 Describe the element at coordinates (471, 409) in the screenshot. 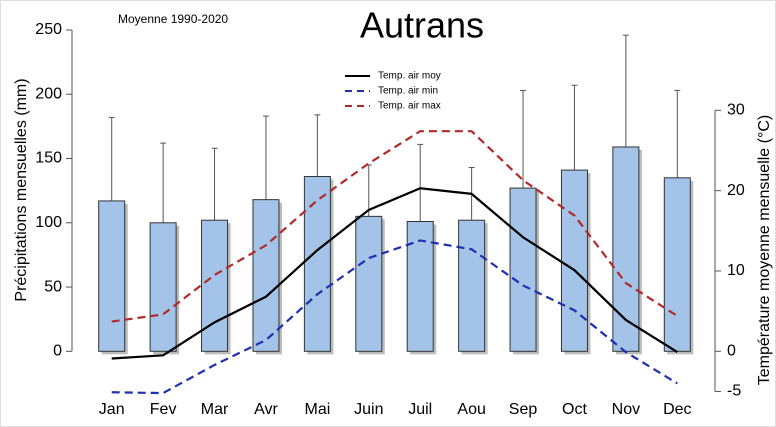

I see `x-tick-label: Aou` at that location.